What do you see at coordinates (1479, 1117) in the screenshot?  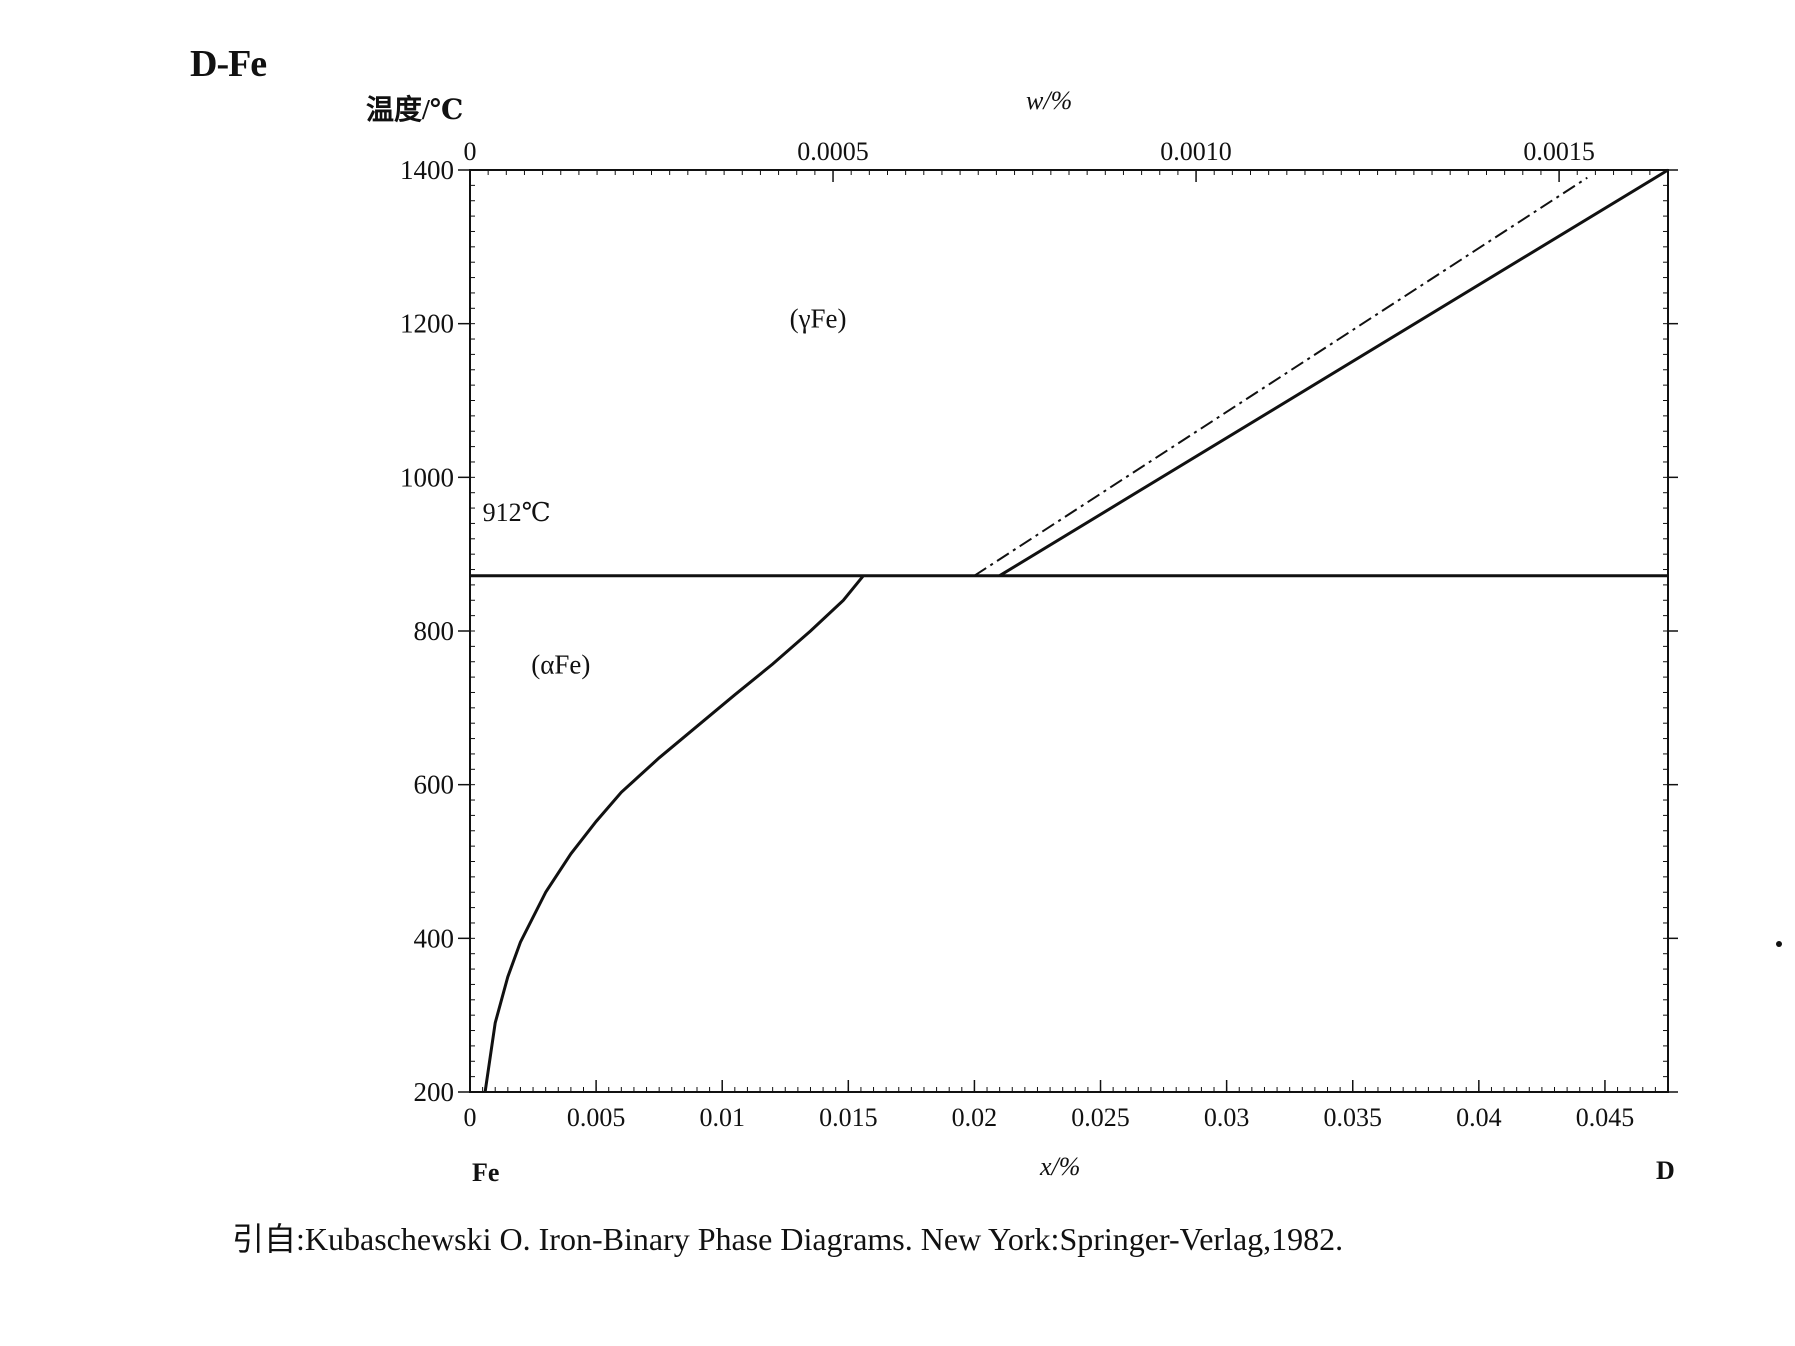 I see `x-tick-label: 0.04` at bounding box center [1479, 1117].